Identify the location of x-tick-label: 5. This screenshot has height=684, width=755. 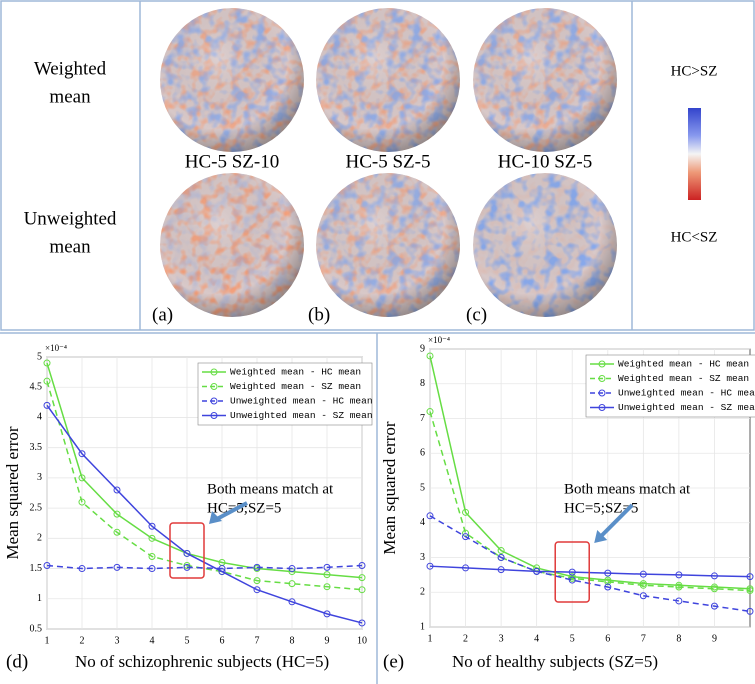
(572, 638).